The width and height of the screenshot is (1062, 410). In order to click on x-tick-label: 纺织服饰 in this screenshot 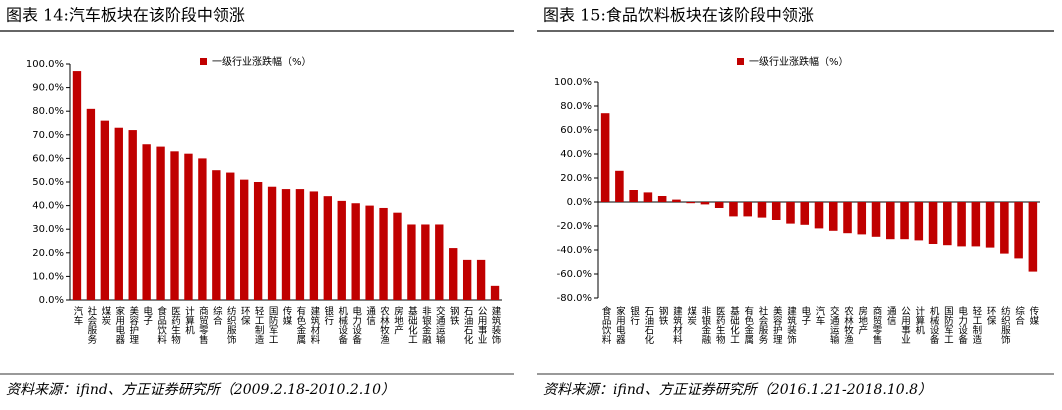, I will do `click(231, 325)`.